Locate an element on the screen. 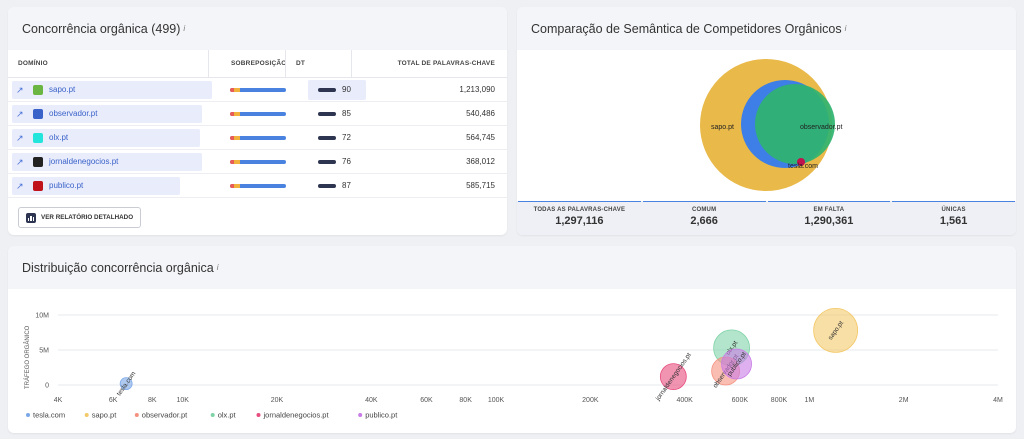 This screenshot has width=1024, height=439. venn-label-observador: observador.pt is located at coordinates (821, 127).